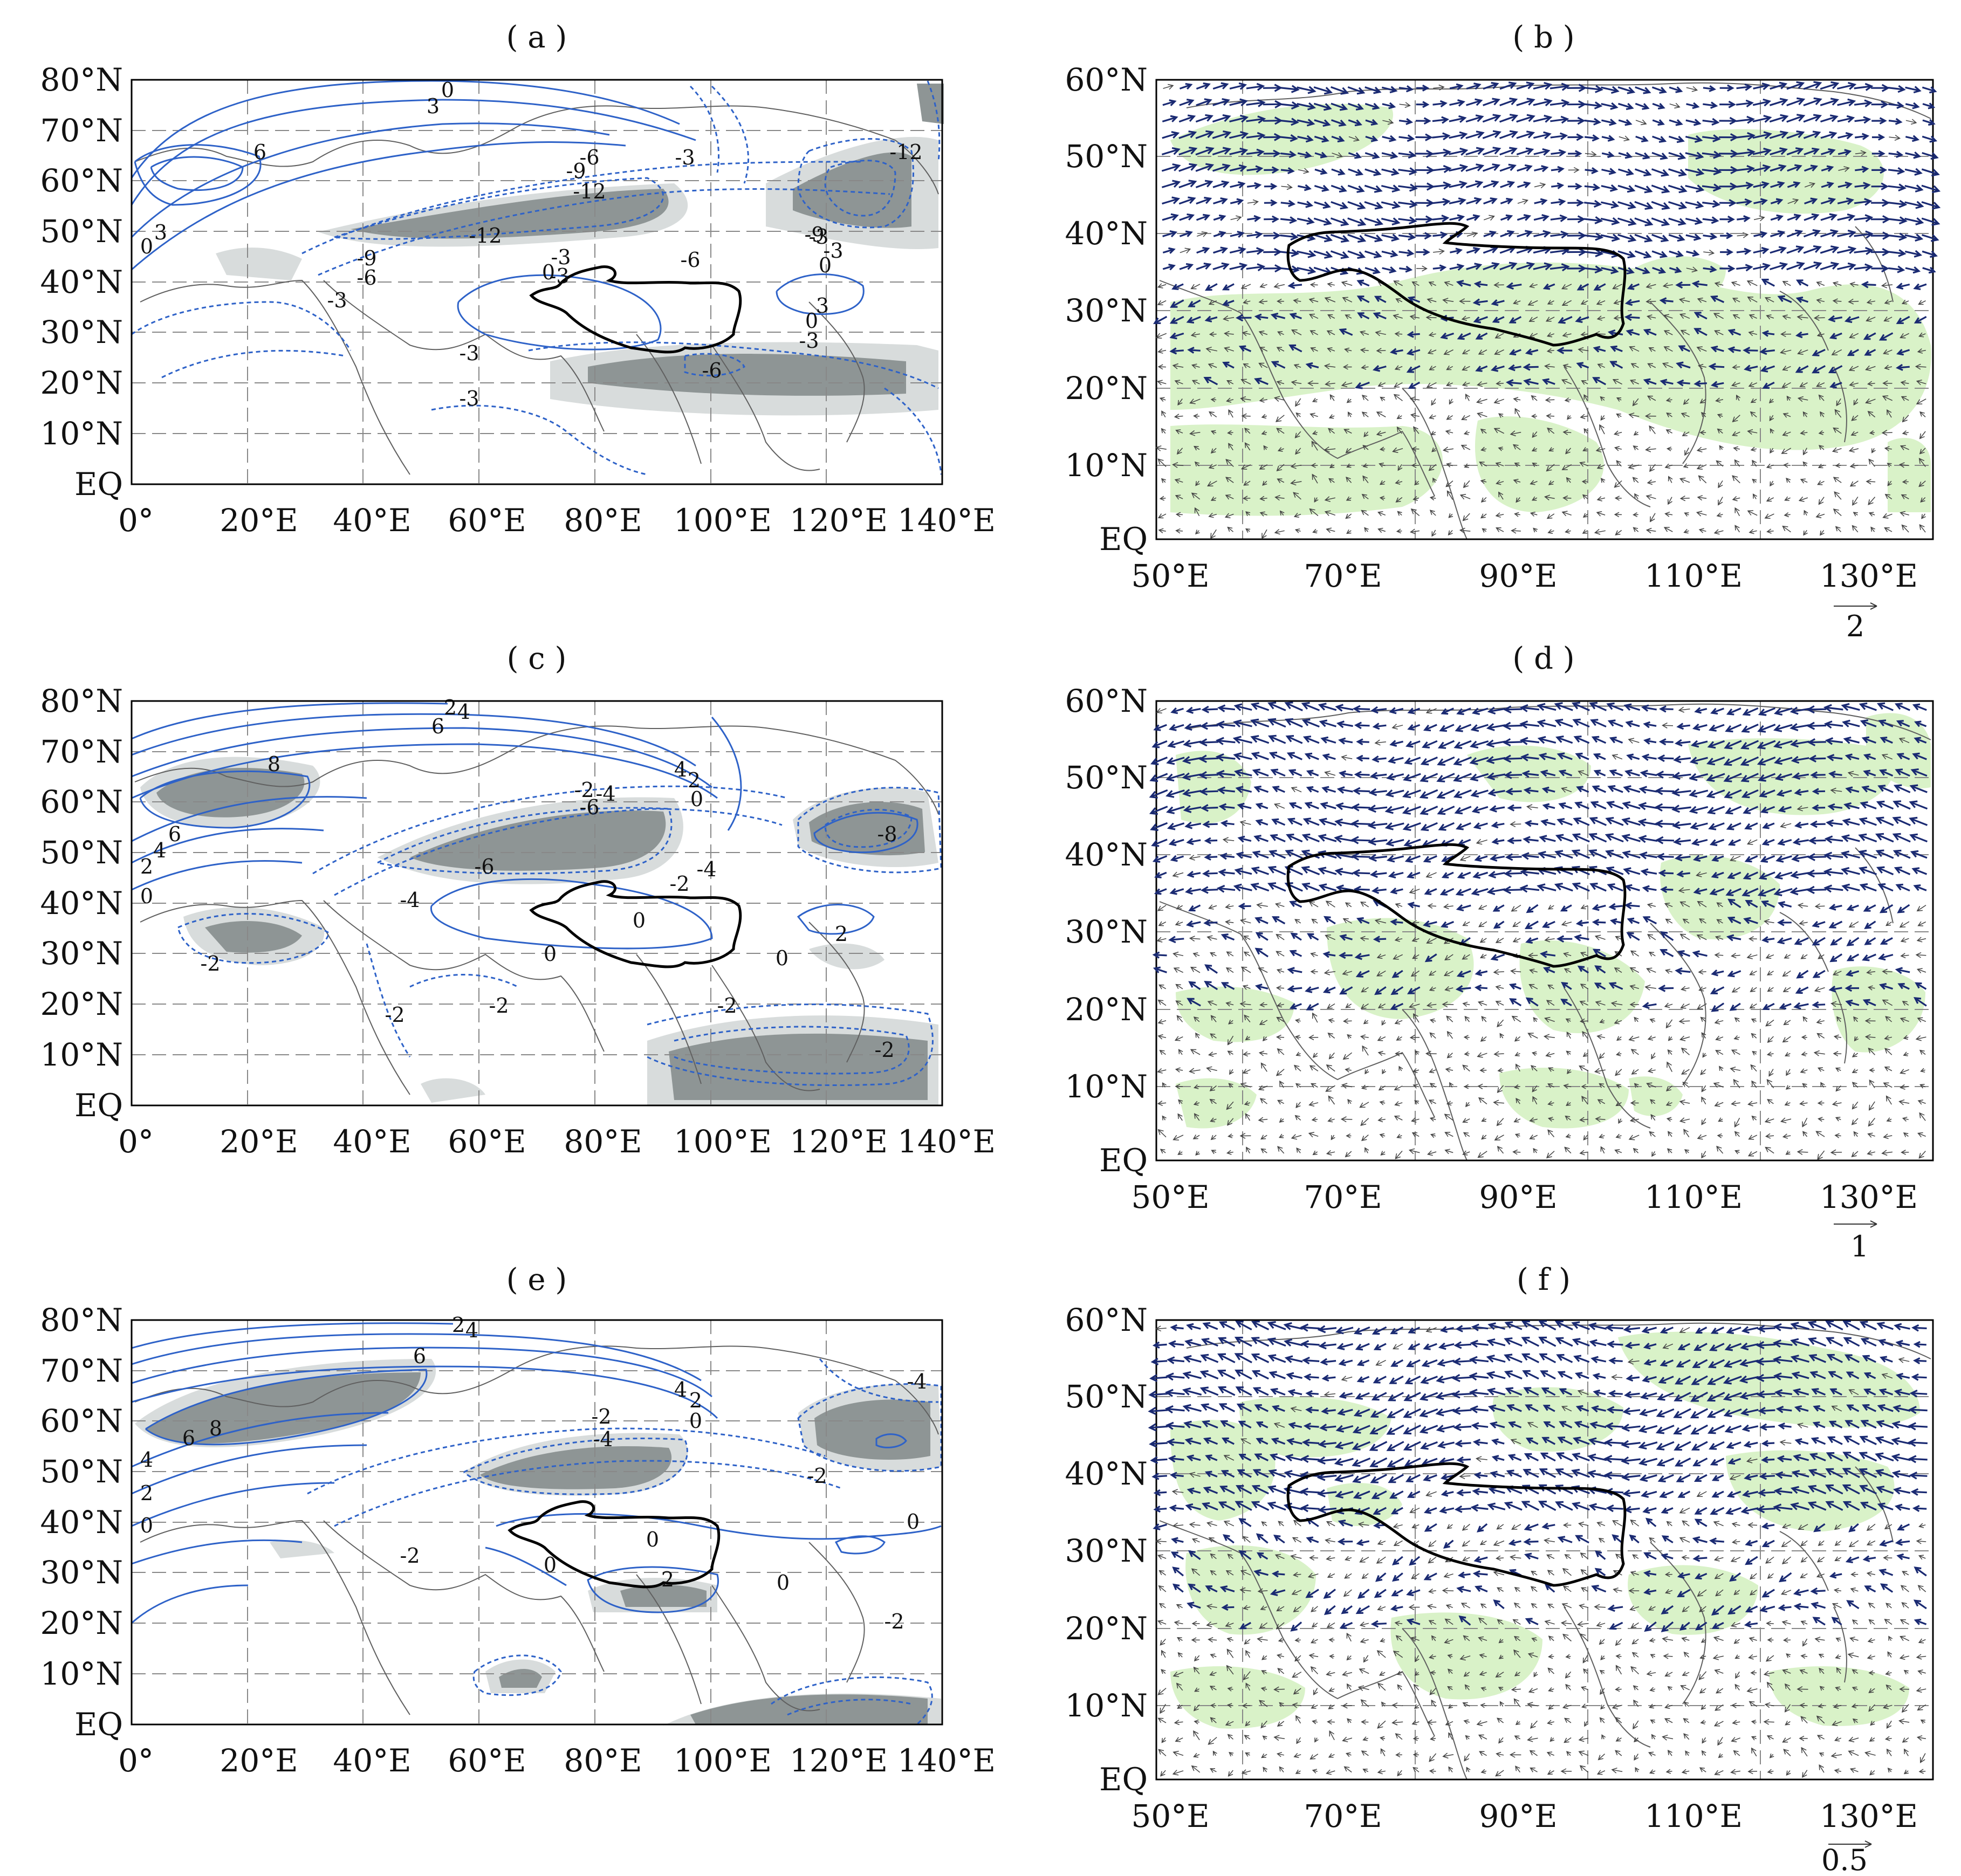  I want to click on contour-label: -4, so click(603, 1439).